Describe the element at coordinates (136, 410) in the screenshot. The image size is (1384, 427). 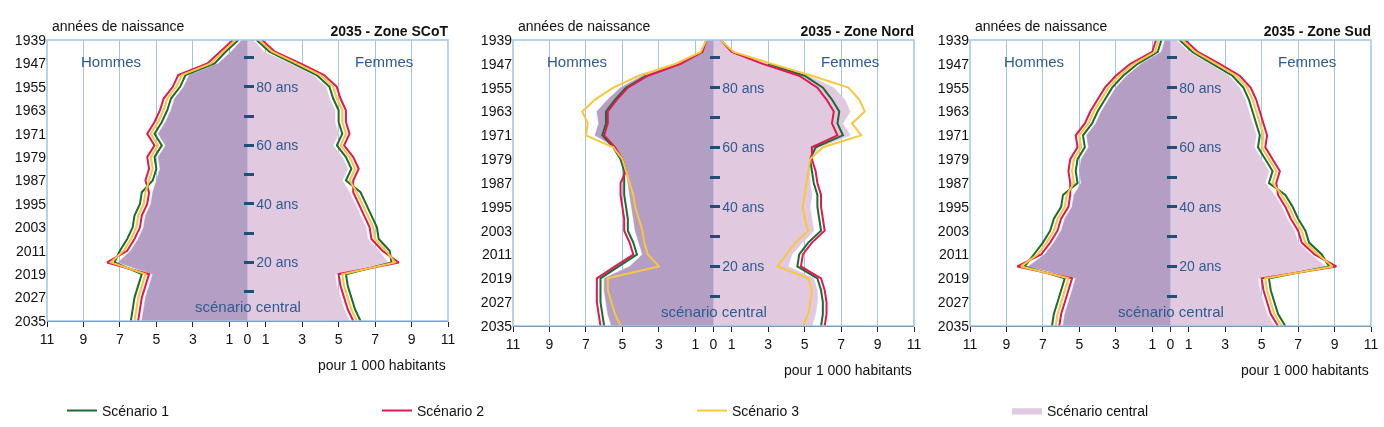
I see `legend-label: Scénario 1` at that location.